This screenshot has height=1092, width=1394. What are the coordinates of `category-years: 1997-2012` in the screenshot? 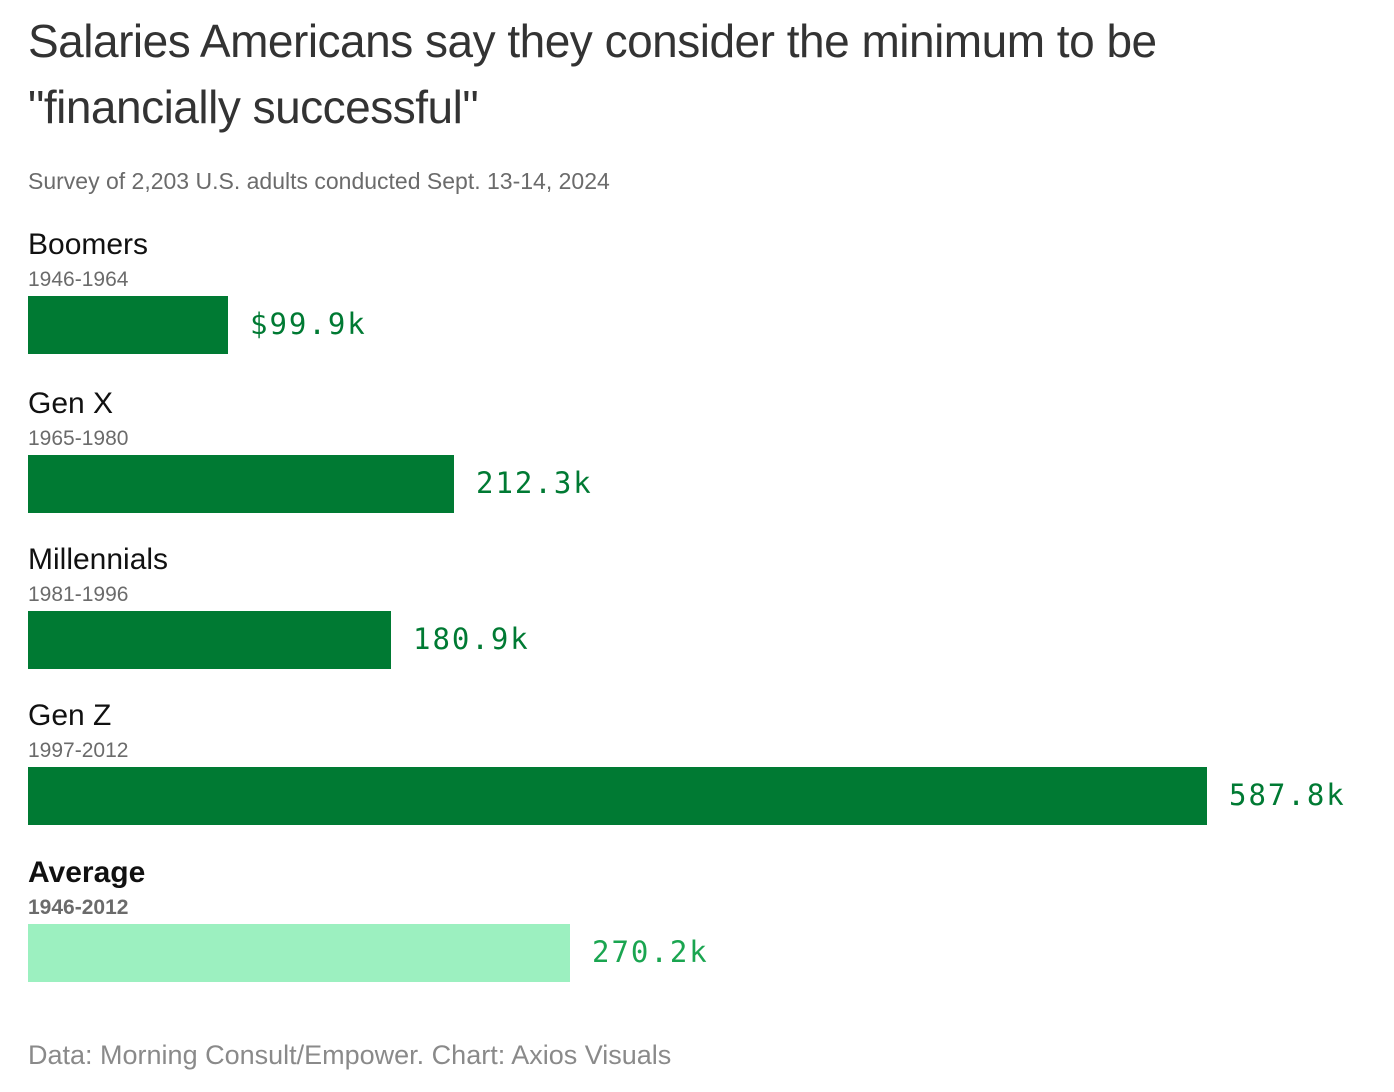 It's located at (78, 750).